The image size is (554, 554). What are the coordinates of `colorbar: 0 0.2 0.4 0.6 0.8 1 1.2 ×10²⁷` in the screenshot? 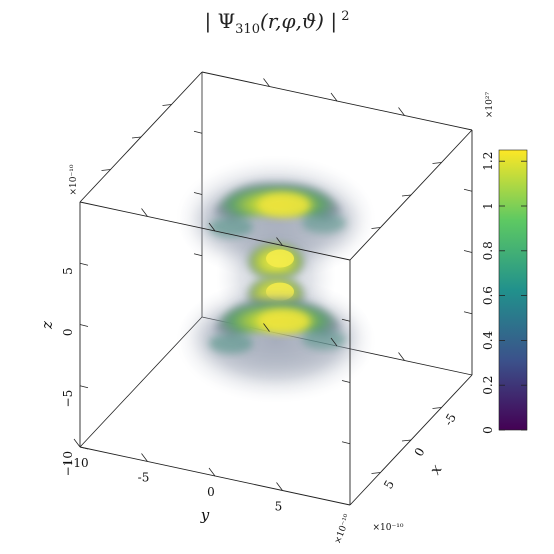 It's located at (504, 263).